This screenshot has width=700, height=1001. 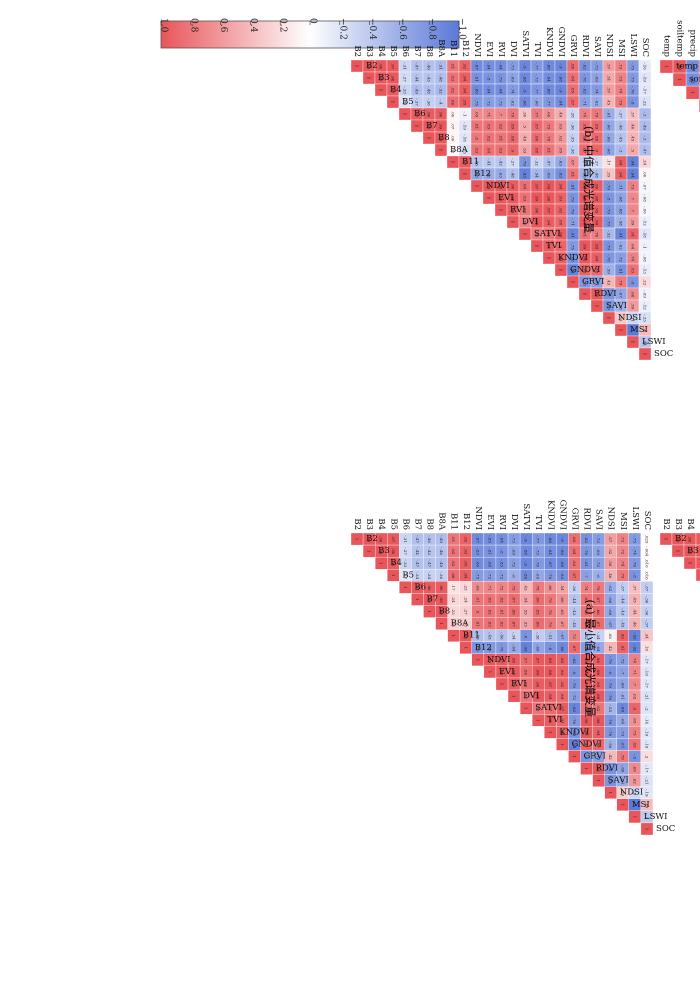 I want to click on cell-value: -.72, so click(x=501, y=102).